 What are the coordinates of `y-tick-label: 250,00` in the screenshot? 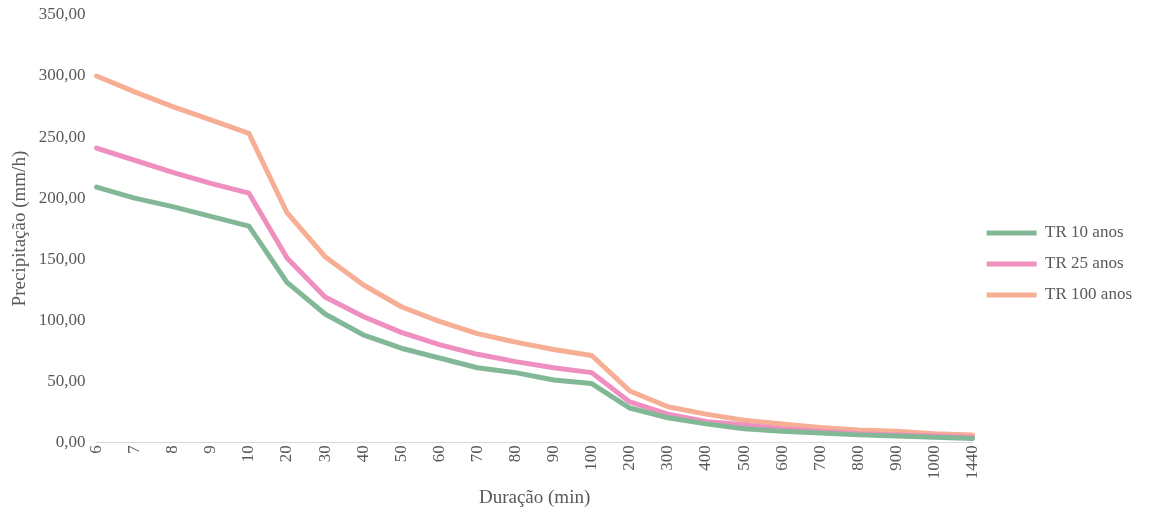 It's located at (62, 136).